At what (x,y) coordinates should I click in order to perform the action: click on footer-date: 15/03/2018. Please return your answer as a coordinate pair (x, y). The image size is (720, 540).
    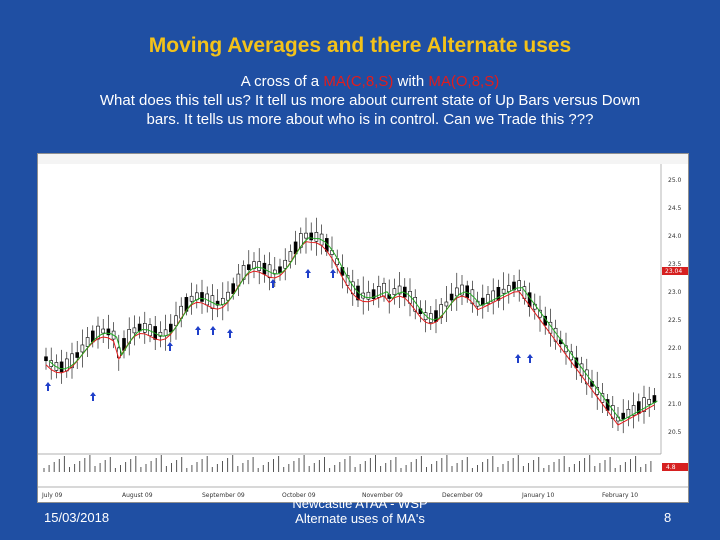
    Looking at the image, I should click on (77, 517).